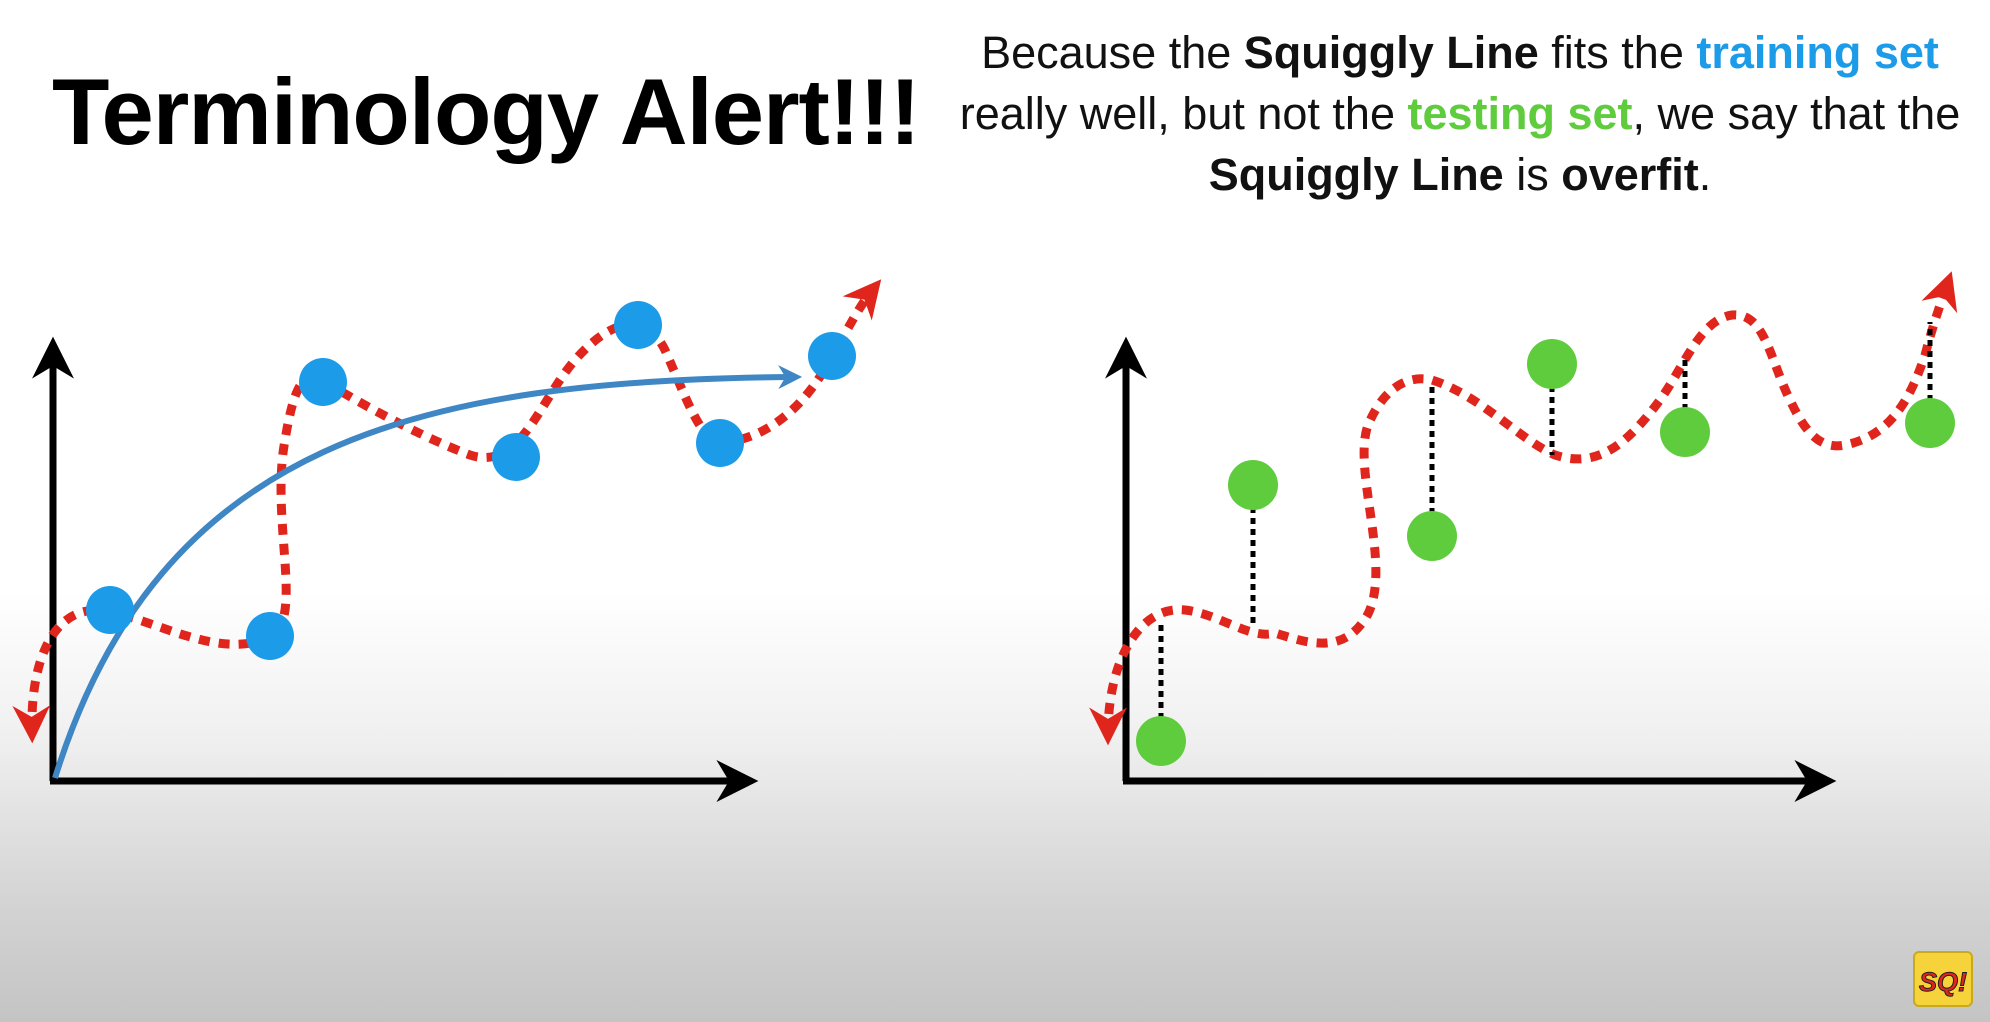  Describe the element at coordinates (1617, 52) in the screenshot. I see `caption-part: fits the` at that location.